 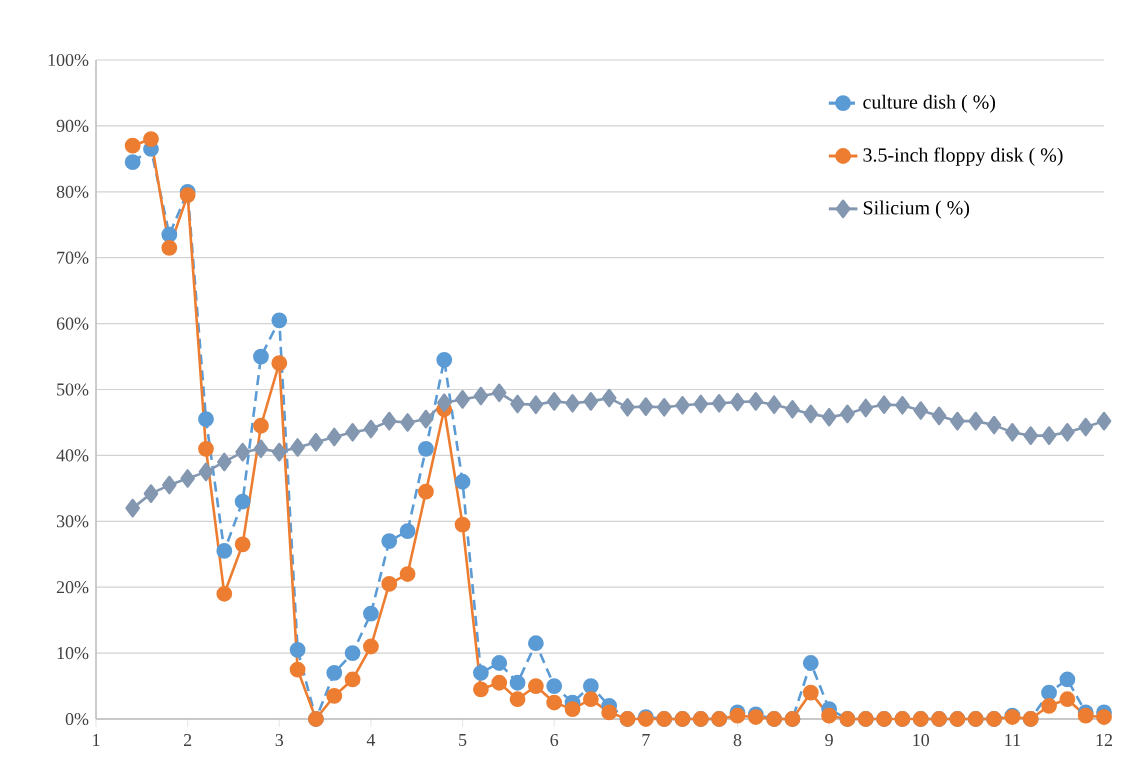 What do you see at coordinates (72, 323) in the screenshot?
I see `y-tick-label: 60%` at bounding box center [72, 323].